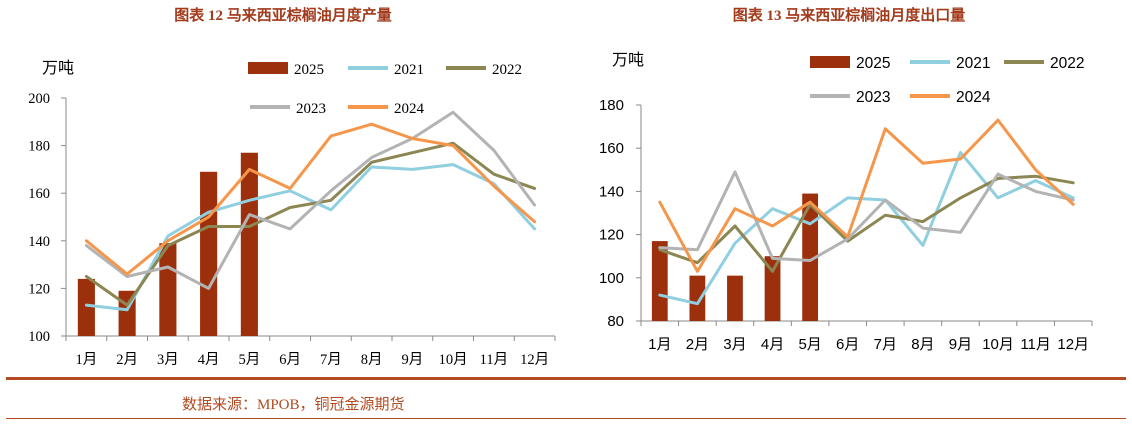 Image resolution: width=1132 pixels, height=426 pixels. Describe the element at coordinates (209, 360) in the screenshot. I see `chart1-x-tick-label: 4月` at that location.